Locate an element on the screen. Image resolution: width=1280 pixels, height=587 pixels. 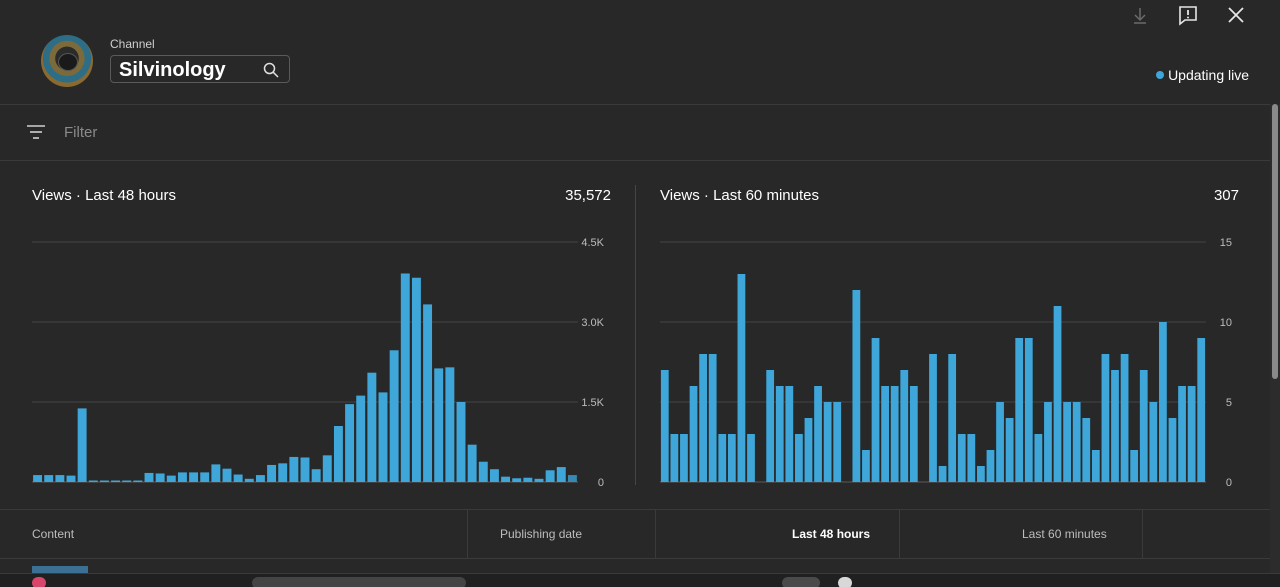
filter-input: Filter is located at coordinates (81, 132).